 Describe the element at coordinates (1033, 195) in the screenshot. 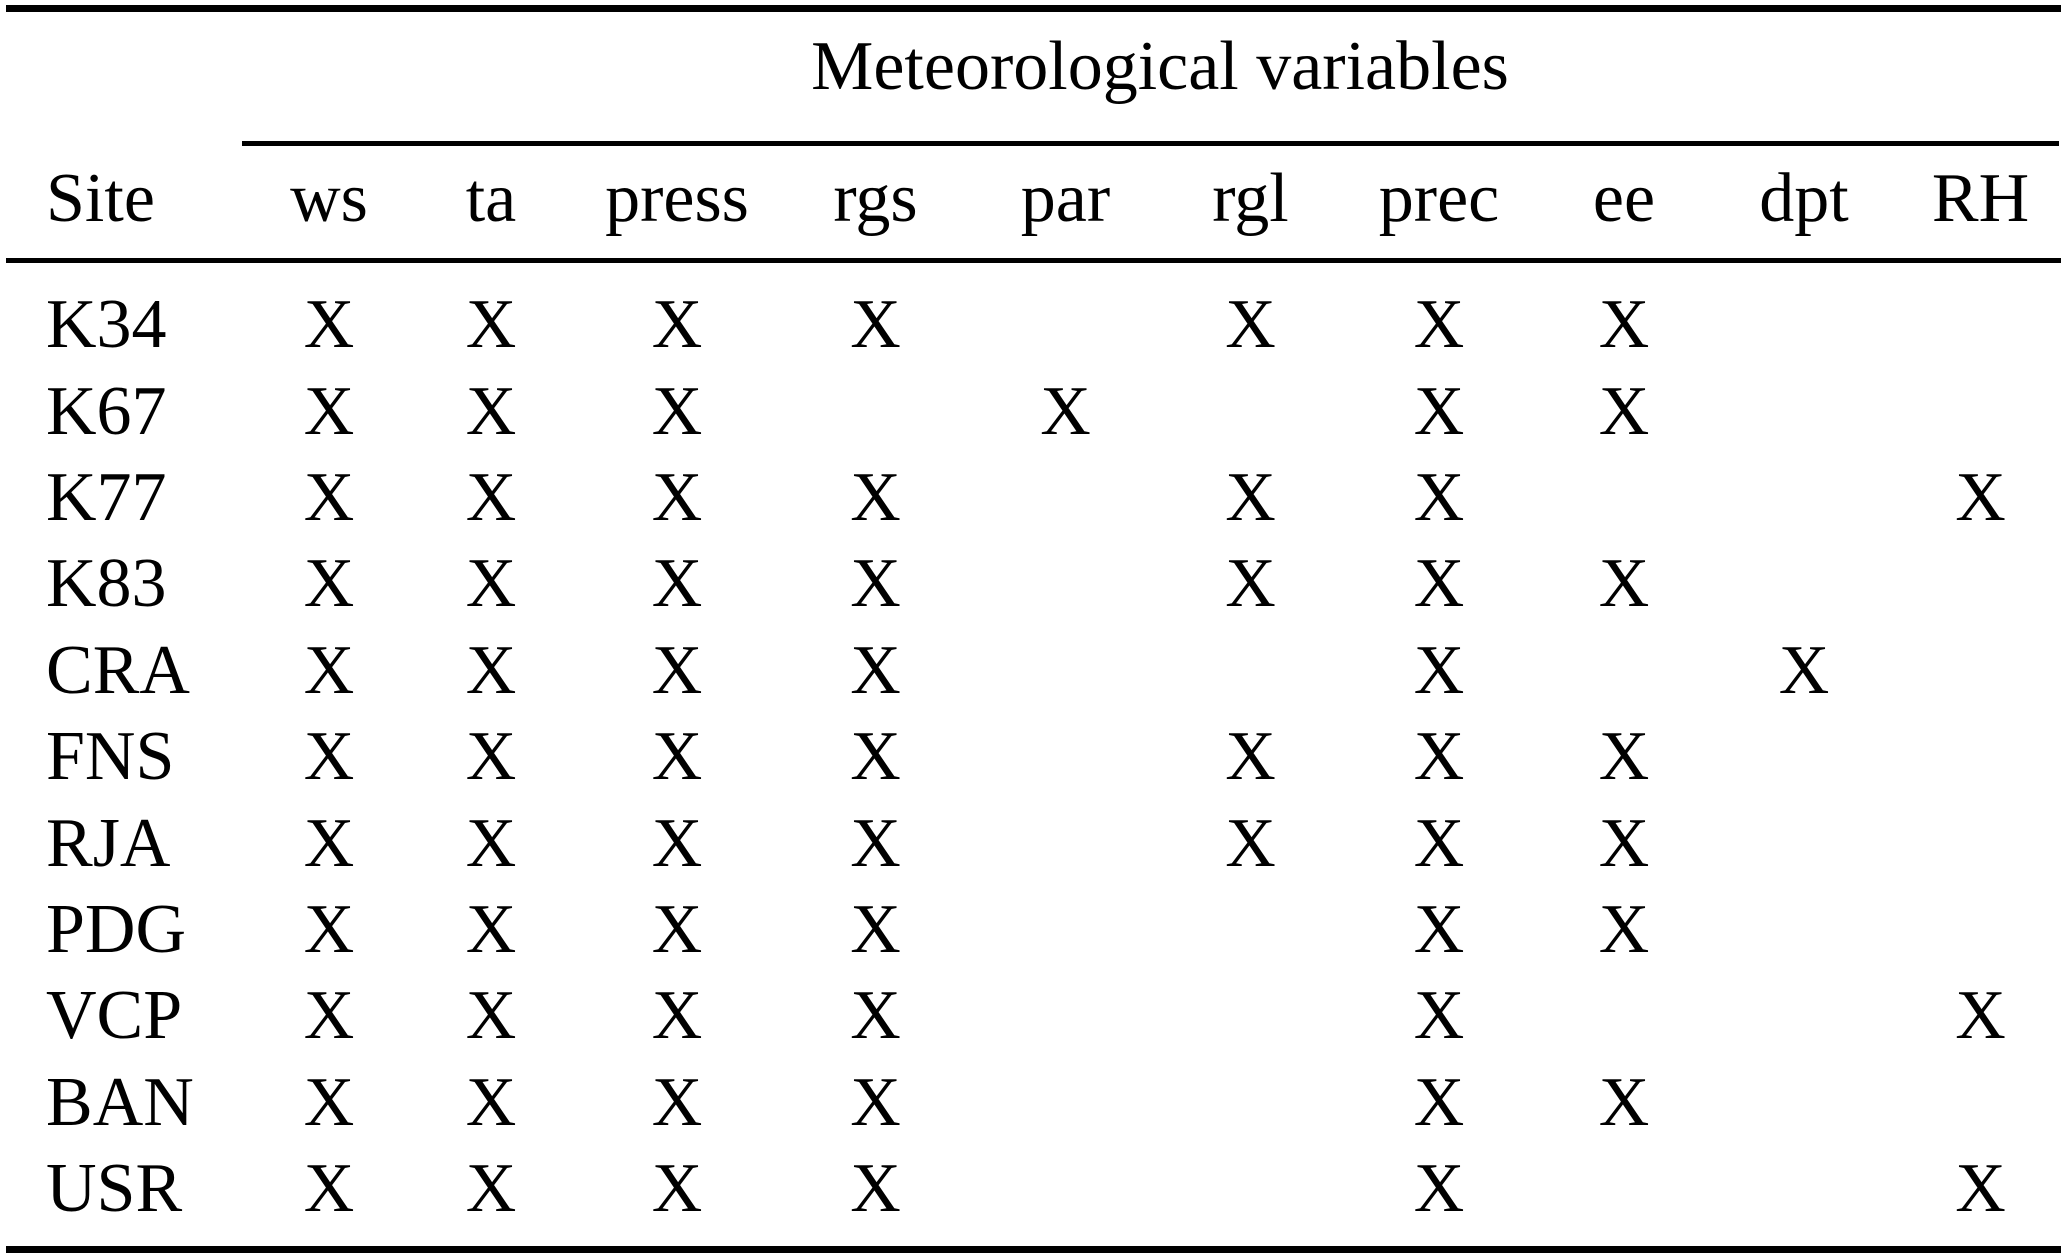

I see `column-header-row: Site ws ta press rgs par rgl prec ee dpt RH` at that location.